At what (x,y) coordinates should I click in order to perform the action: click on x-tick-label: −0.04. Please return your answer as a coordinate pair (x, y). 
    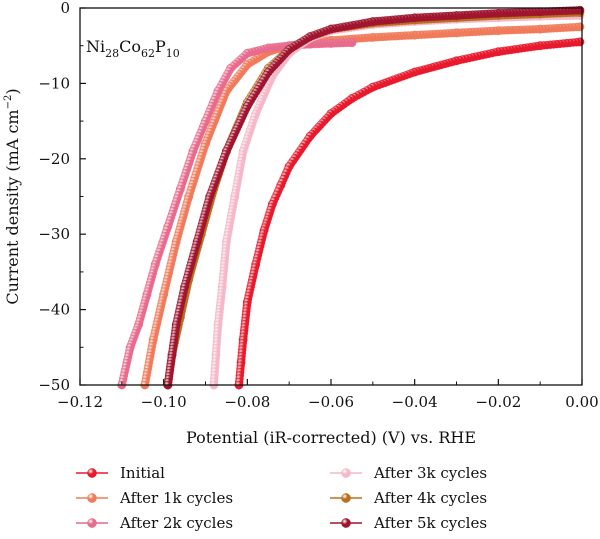
    Looking at the image, I should click on (415, 402).